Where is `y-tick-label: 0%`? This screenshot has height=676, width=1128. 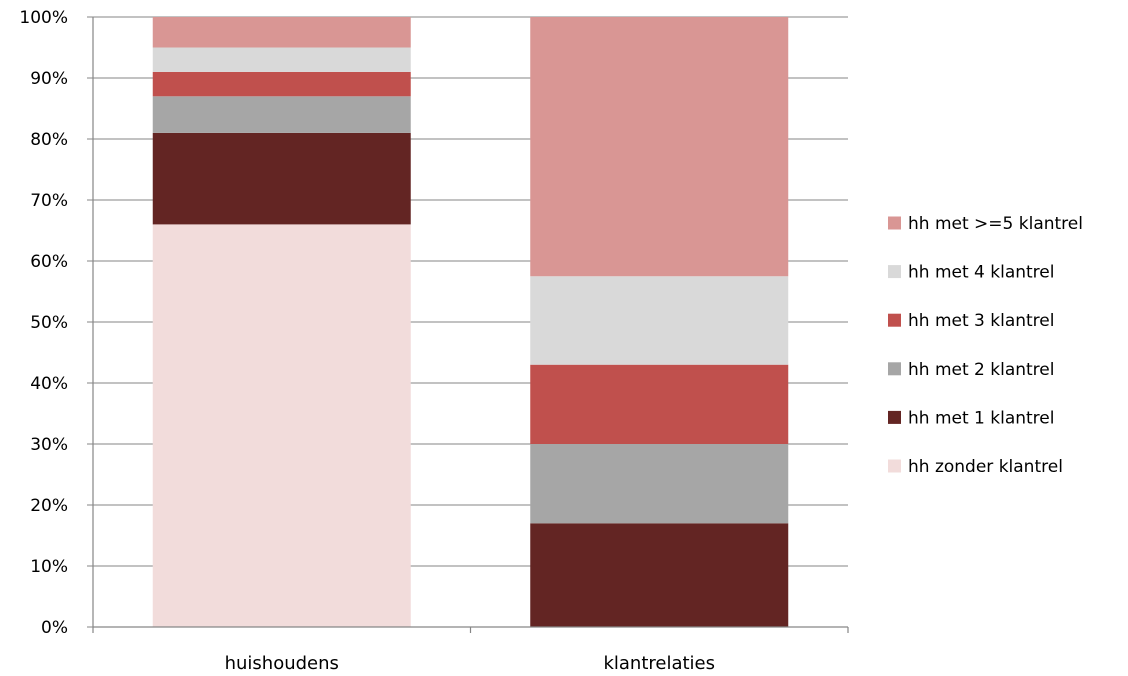 y-tick-label: 0% is located at coordinates (54, 628).